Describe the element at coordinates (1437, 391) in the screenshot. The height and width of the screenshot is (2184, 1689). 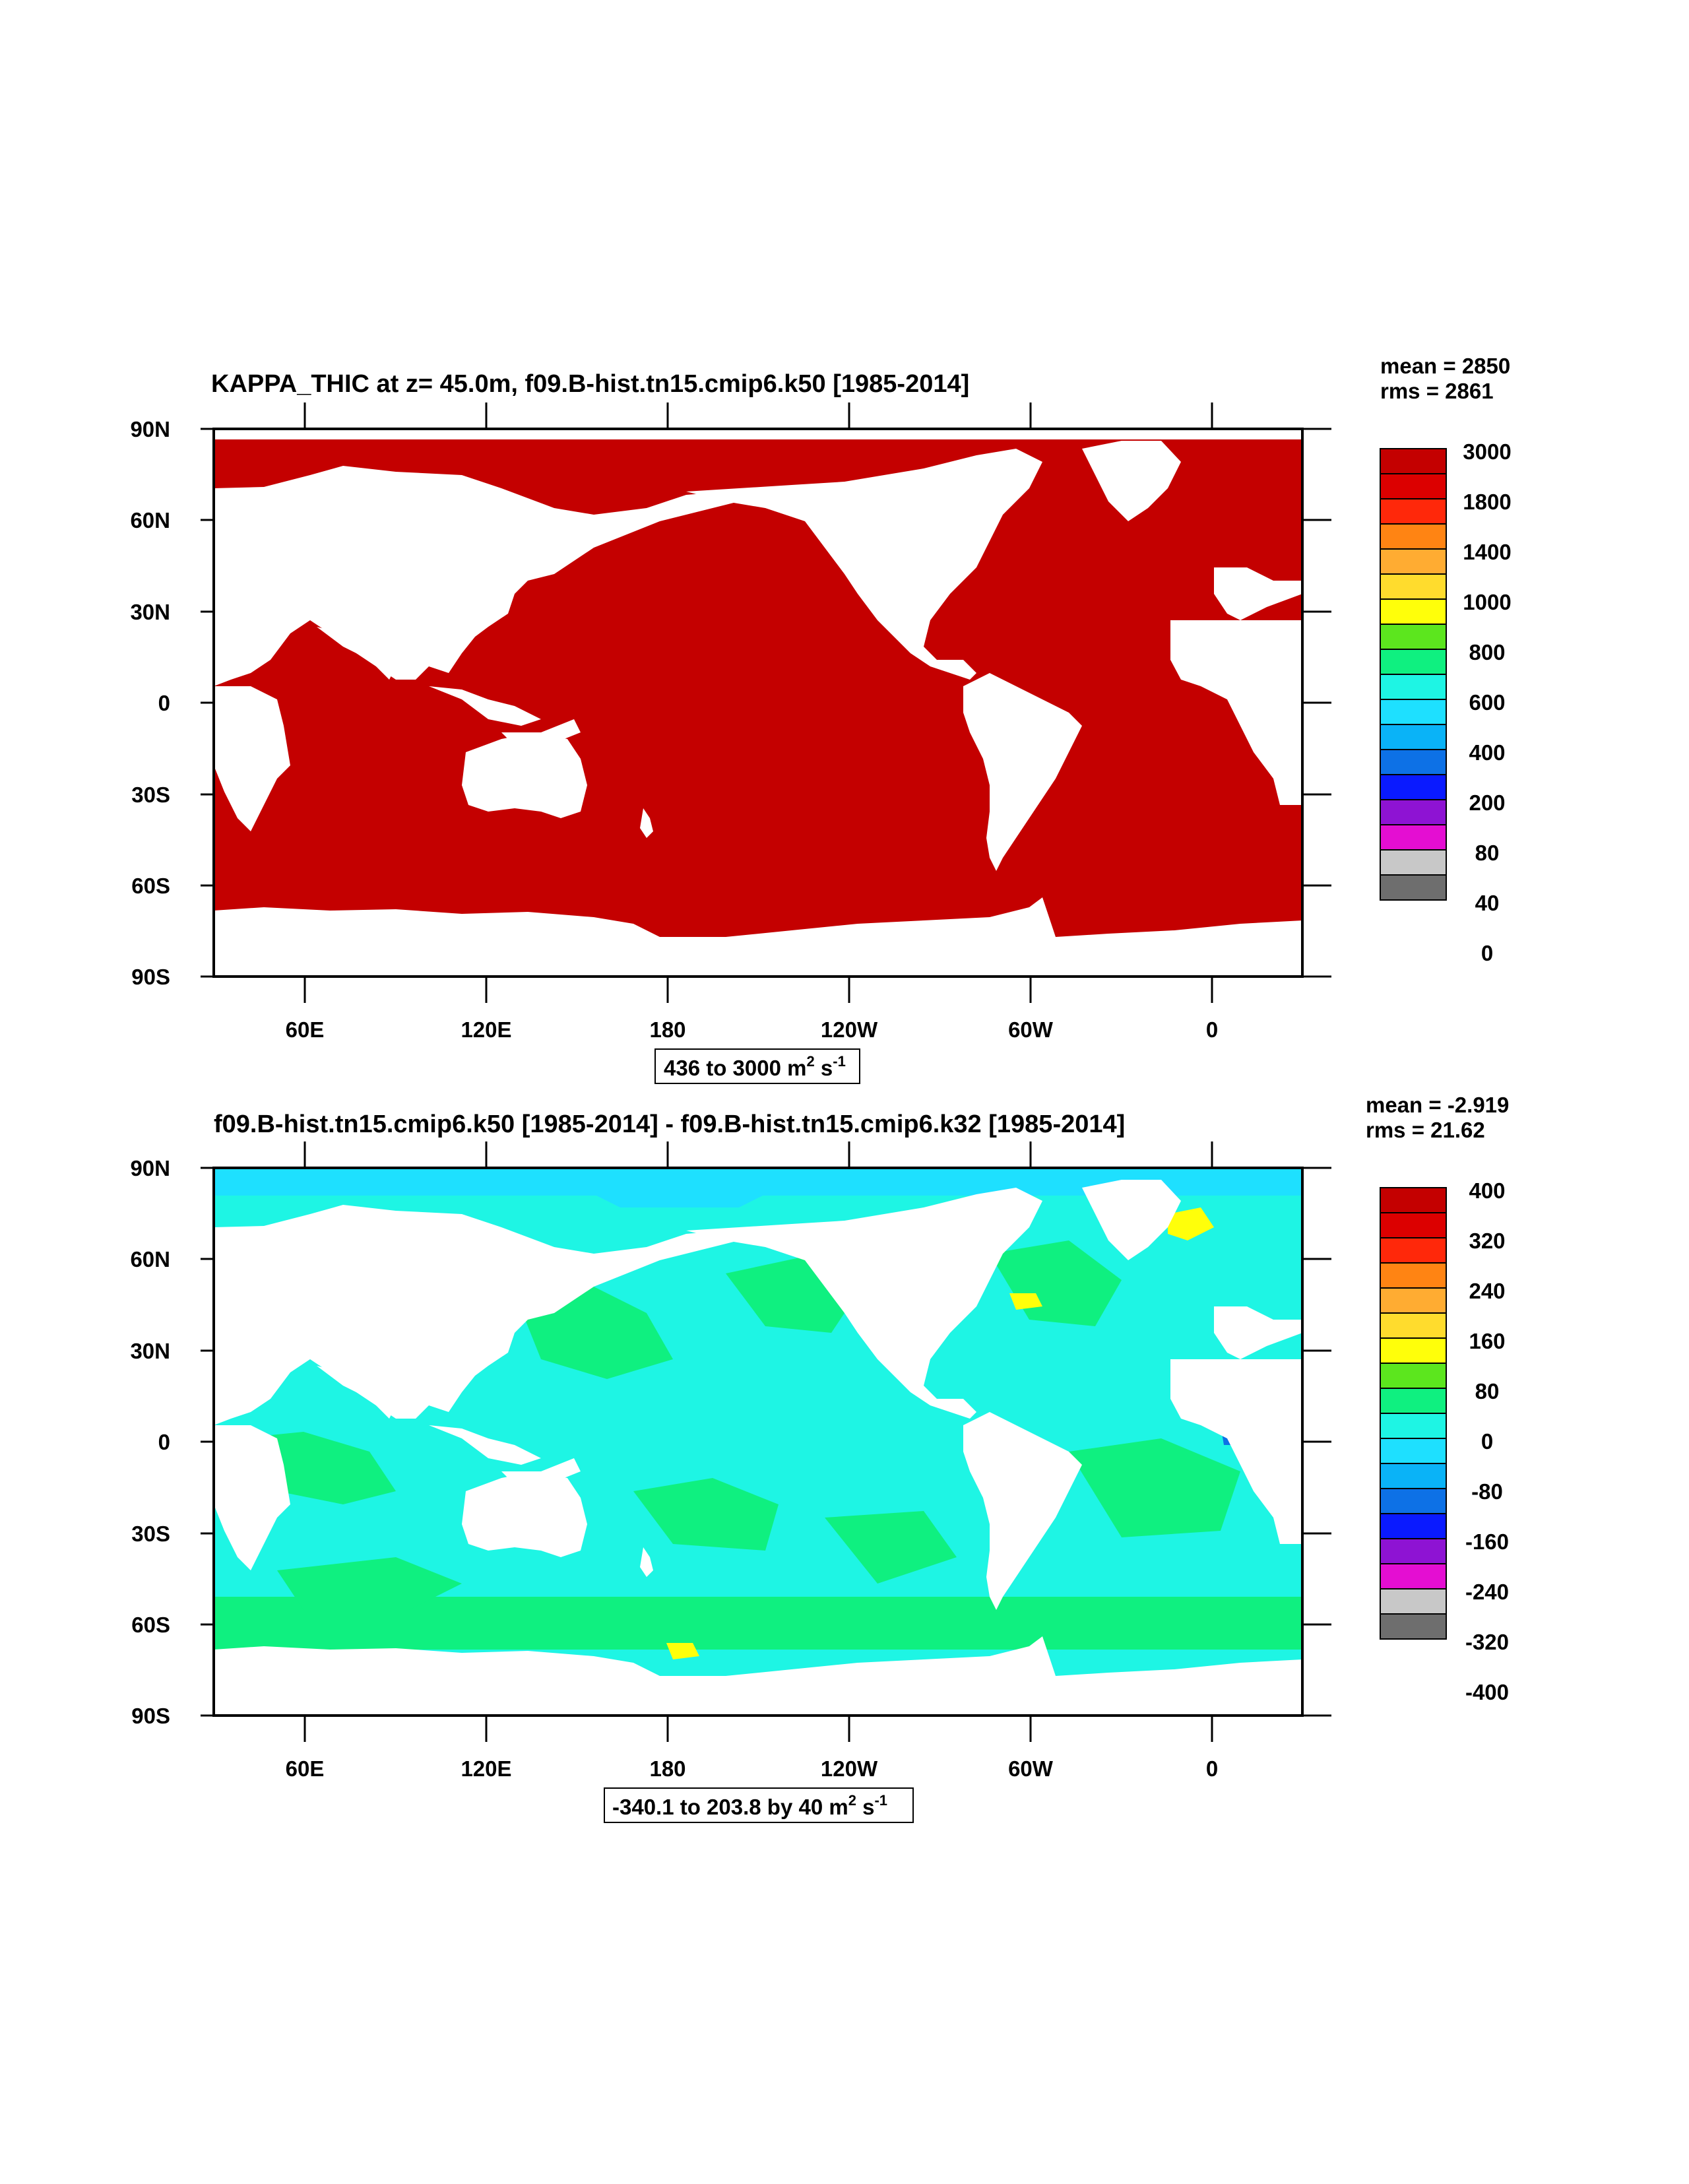
I see `panel-1-rms: rms = 2861` at that location.